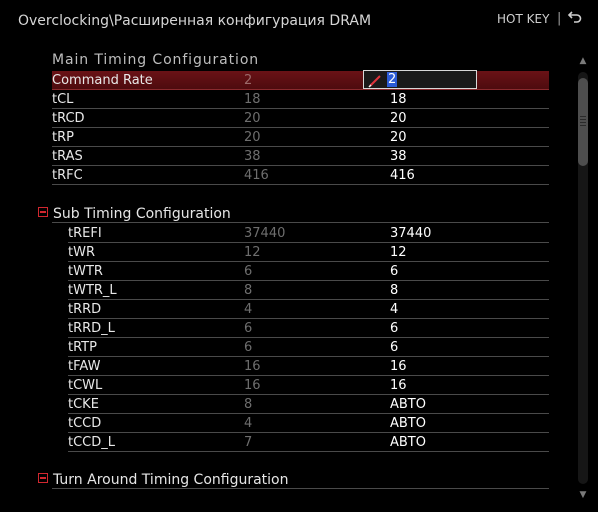 The image size is (598, 512). What do you see at coordinates (85, 423) in the screenshot?
I see `setting-name: tCCD` at bounding box center [85, 423].